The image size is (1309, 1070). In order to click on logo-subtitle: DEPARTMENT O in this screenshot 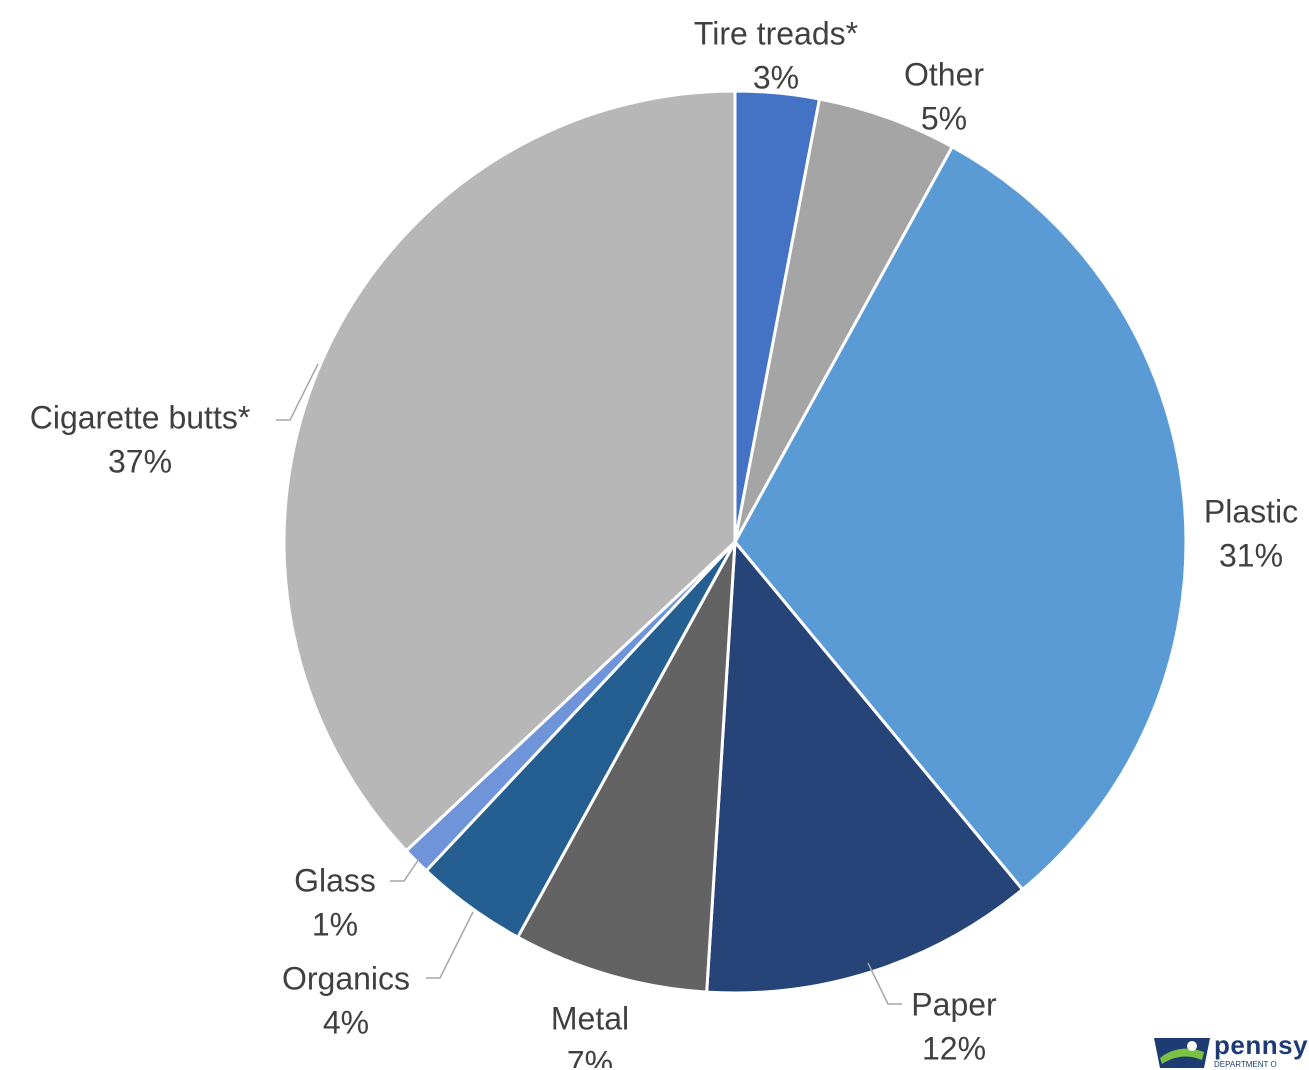, I will do `click(1245, 1064)`.